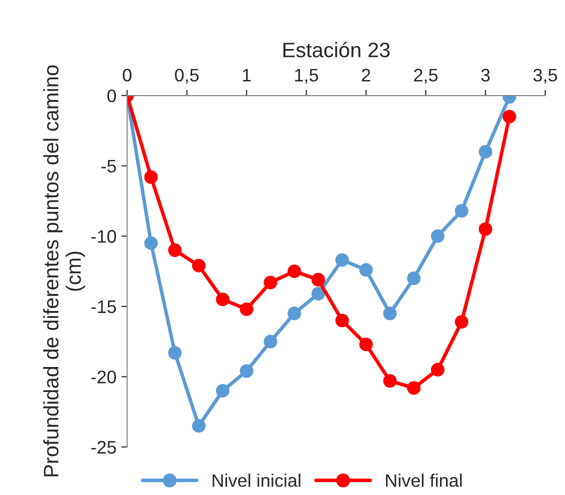 The height and width of the screenshot is (495, 565). I want to click on legend-label: Nivel inicial, so click(256, 480).